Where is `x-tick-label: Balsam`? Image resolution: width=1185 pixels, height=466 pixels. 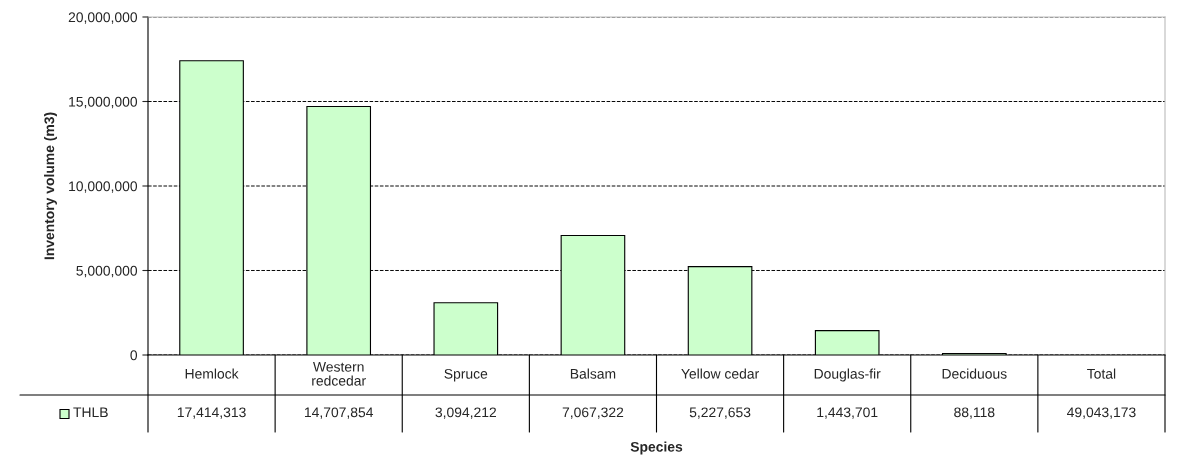
x-tick-label: Balsam is located at coordinates (593, 373).